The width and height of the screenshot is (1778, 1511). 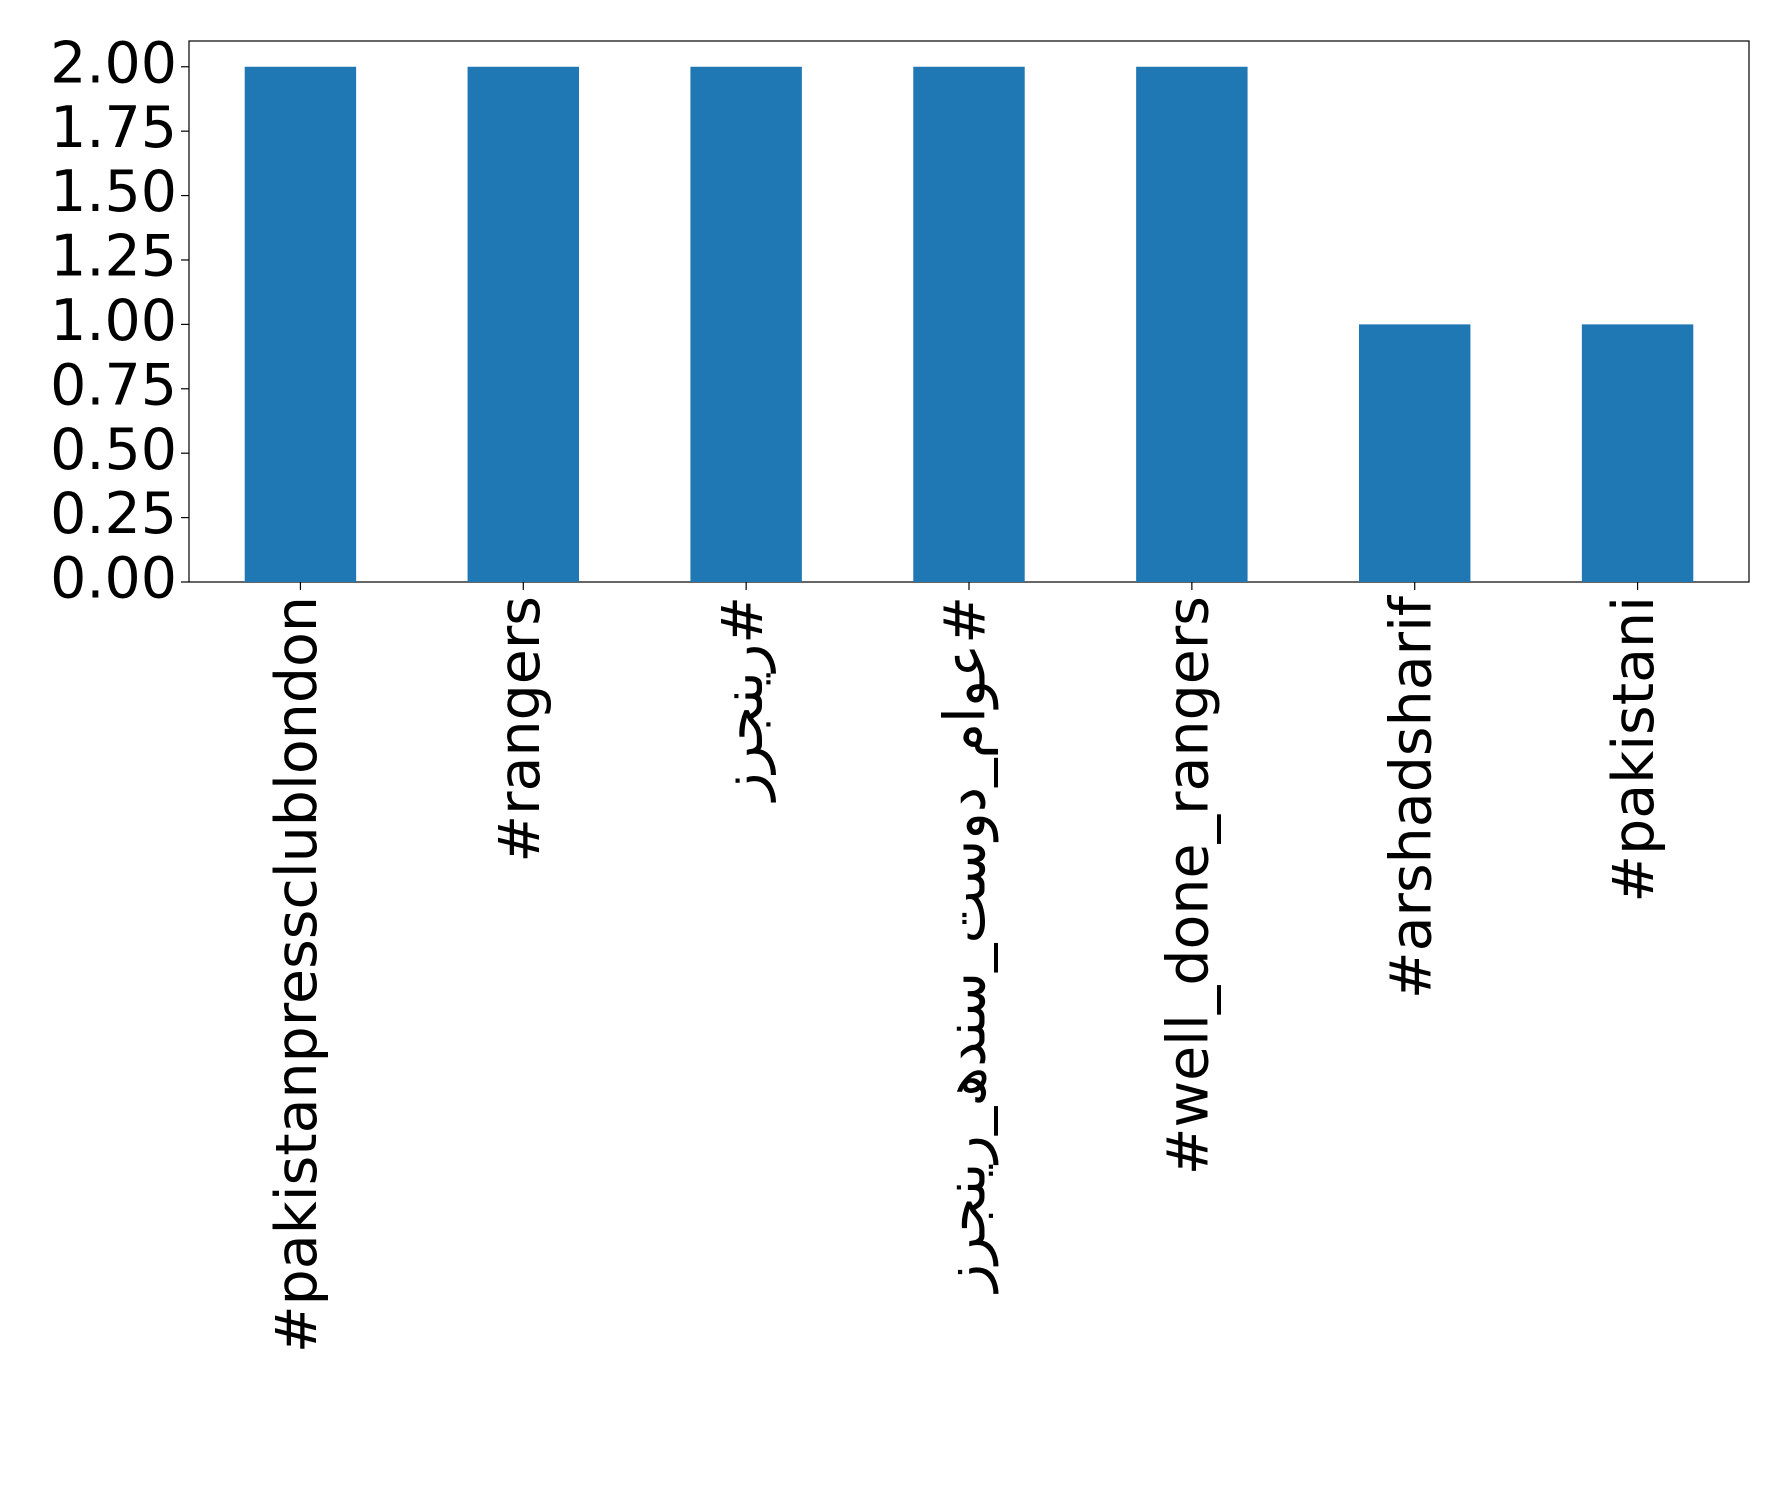 What do you see at coordinates (113, 128) in the screenshot?
I see `y-tick-label: 1.75` at bounding box center [113, 128].